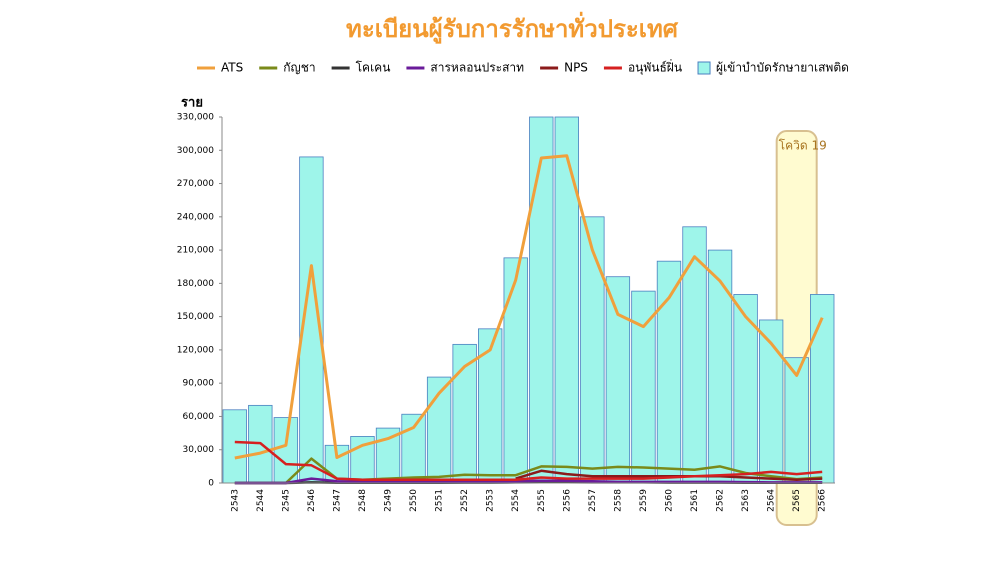 The width and height of the screenshot is (1000, 563). What do you see at coordinates (803, 146) in the screenshot?
I see `annotation: โควิด 19` at bounding box center [803, 146].